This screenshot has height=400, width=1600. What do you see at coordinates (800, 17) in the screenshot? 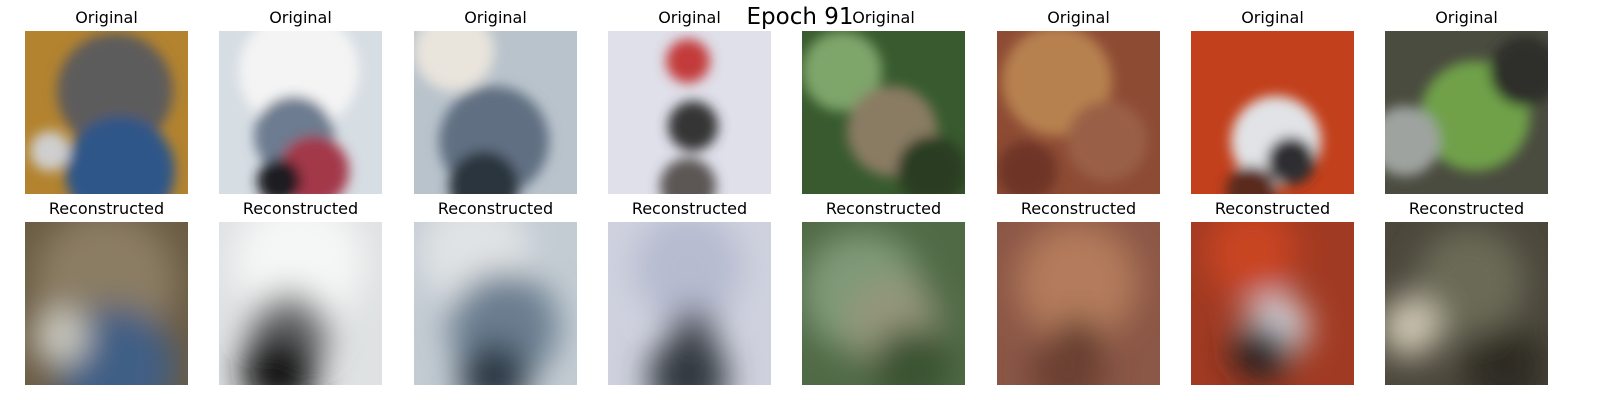
I see `figure-title: Epoch 91` at bounding box center [800, 17].